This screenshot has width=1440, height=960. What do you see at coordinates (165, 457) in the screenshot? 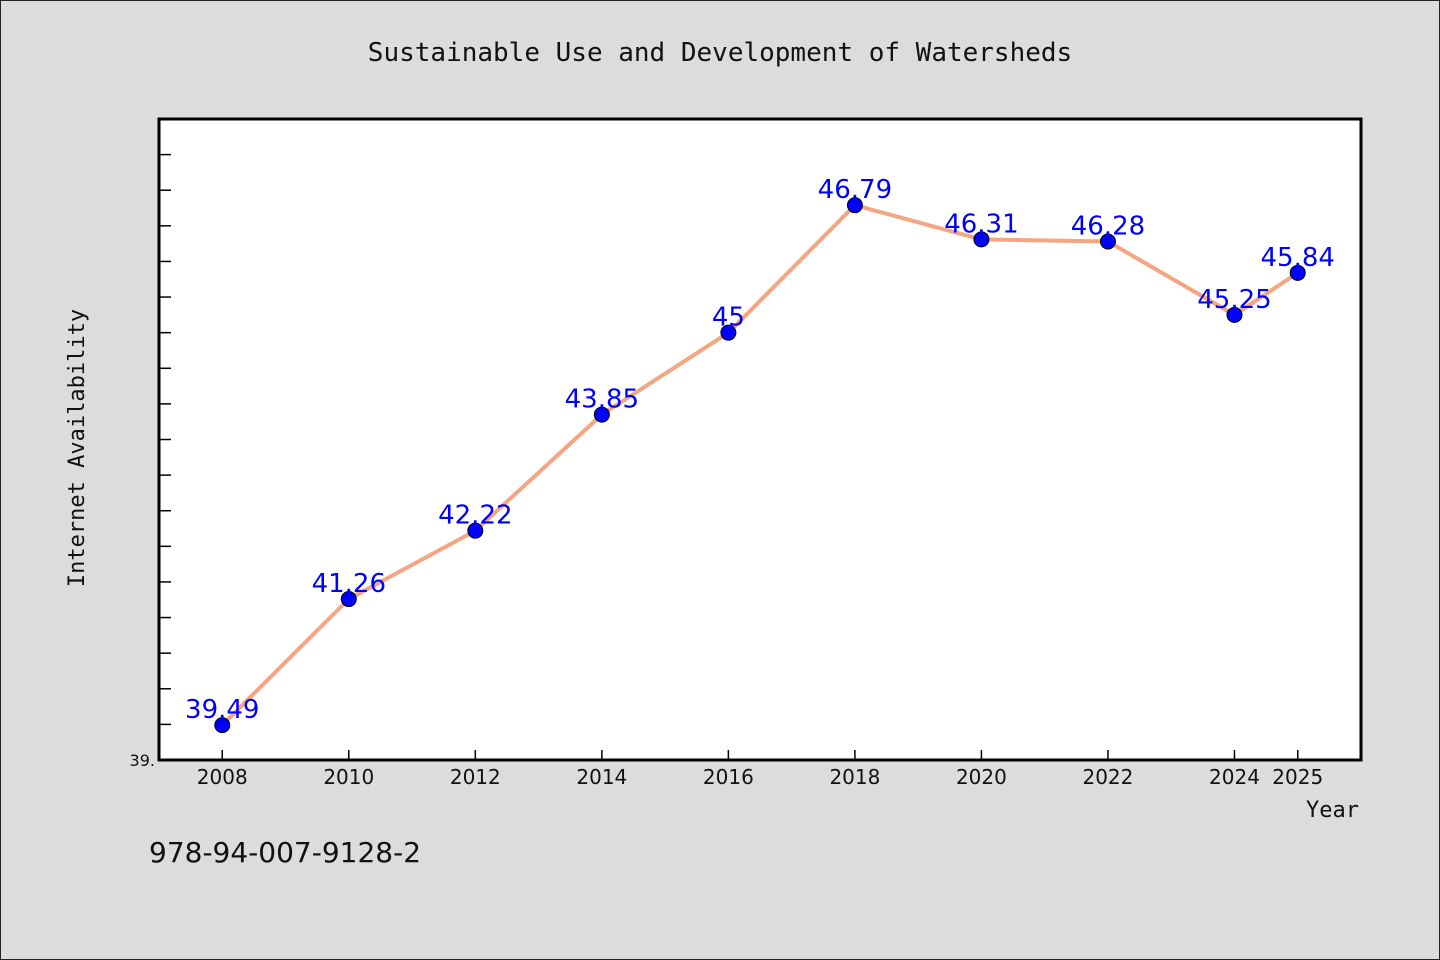
I see `y-axis-ticks` at bounding box center [165, 457].